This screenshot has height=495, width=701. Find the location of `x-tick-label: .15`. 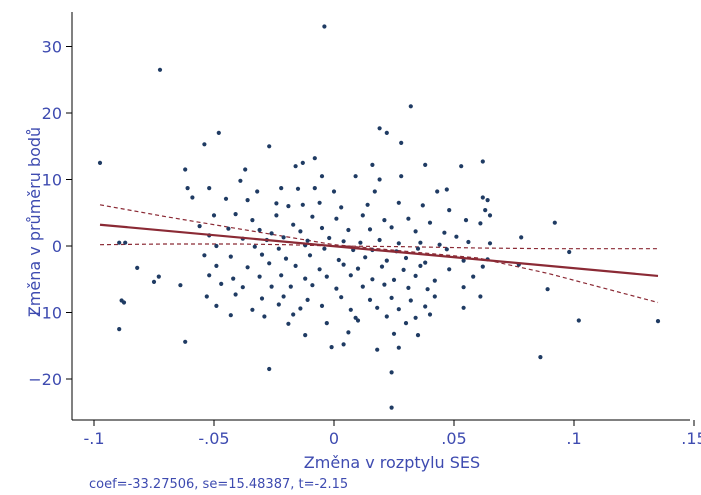

x-tick-label: .15 is located at coordinates (691, 438).